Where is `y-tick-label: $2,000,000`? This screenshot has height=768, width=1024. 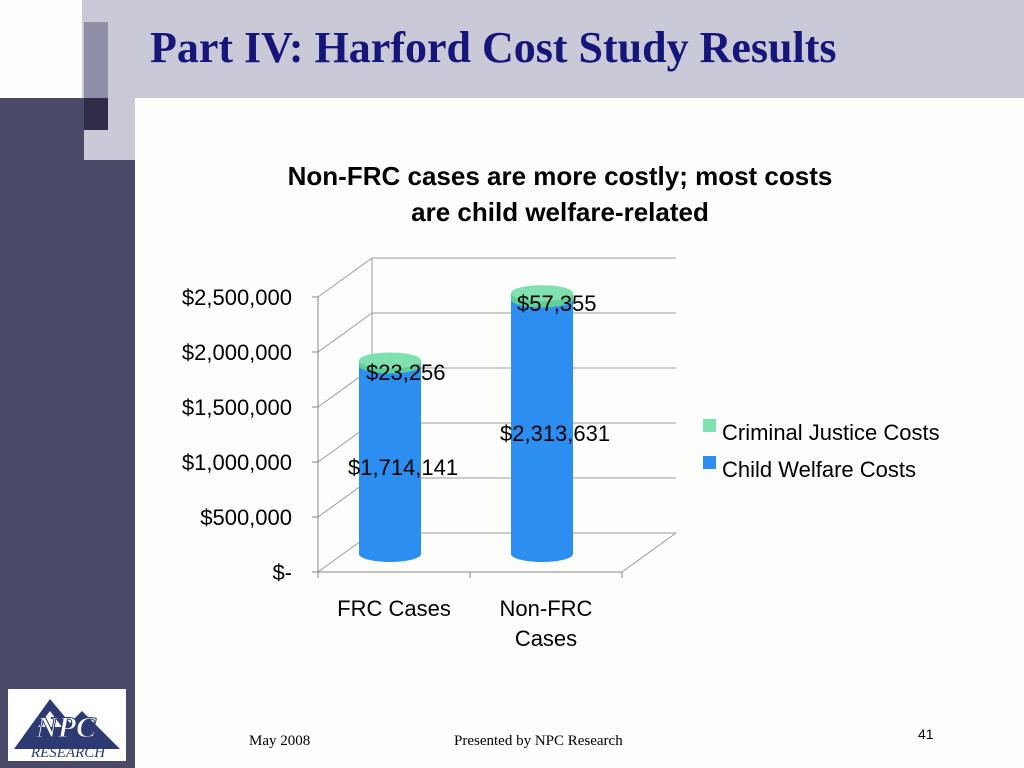 y-tick-label: $2,000,000 is located at coordinates (237, 352).